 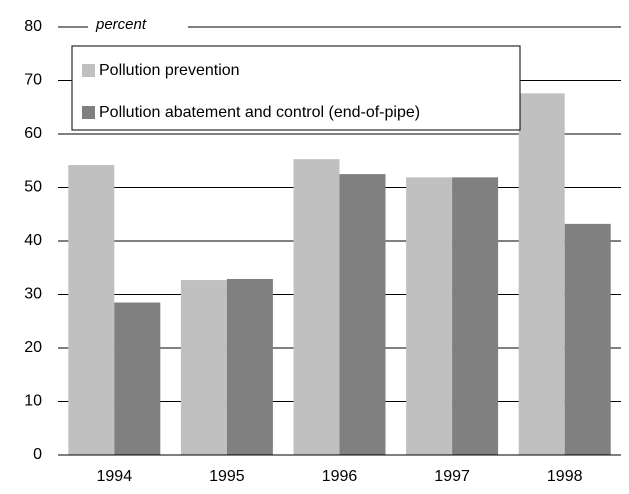 What do you see at coordinates (33, 133) in the screenshot?
I see `y-tick-label: 60` at bounding box center [33, 133].